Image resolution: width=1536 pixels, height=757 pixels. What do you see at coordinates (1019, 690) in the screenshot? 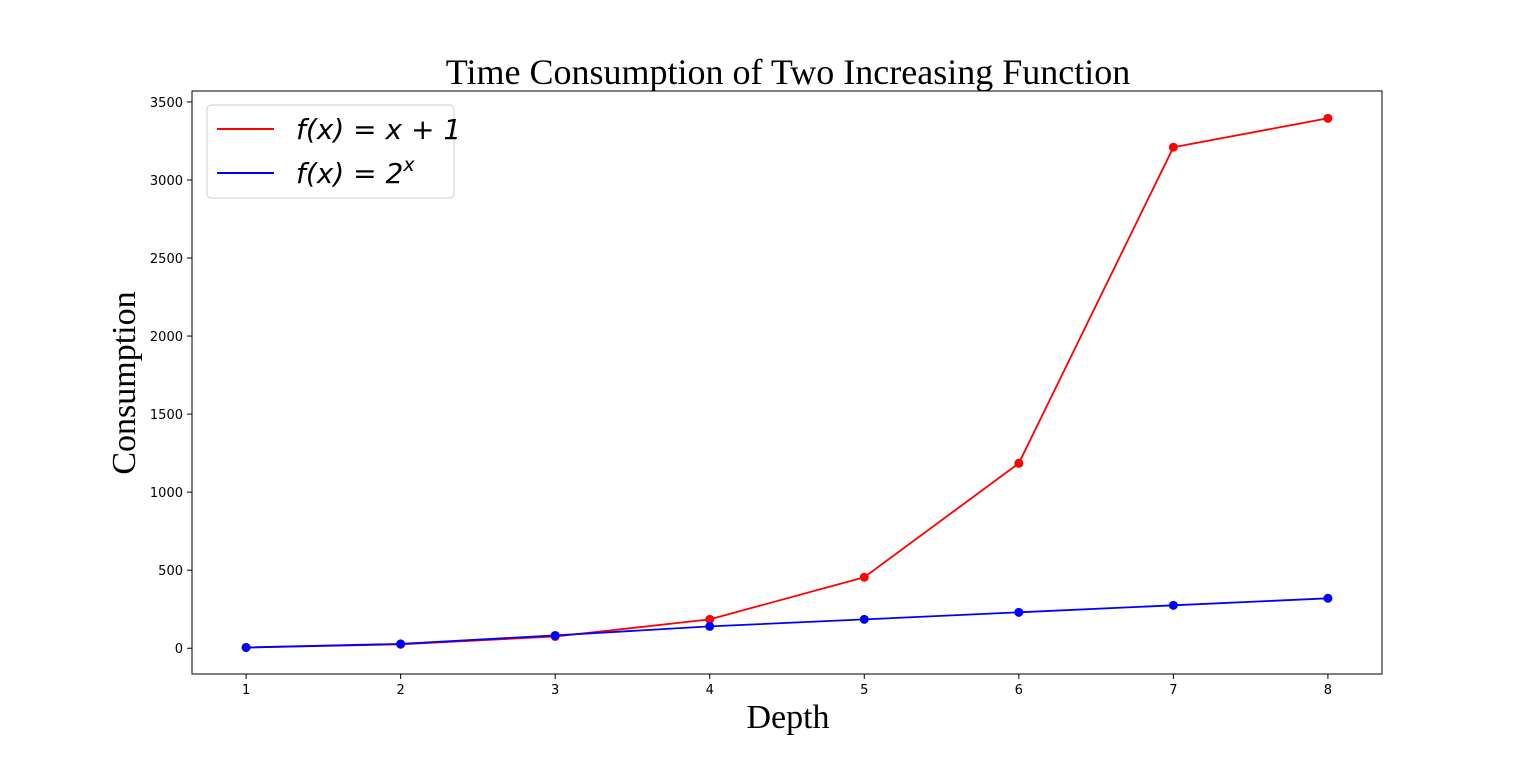
I see `x-tick-label: 6` at bounding box center [1019, 690].